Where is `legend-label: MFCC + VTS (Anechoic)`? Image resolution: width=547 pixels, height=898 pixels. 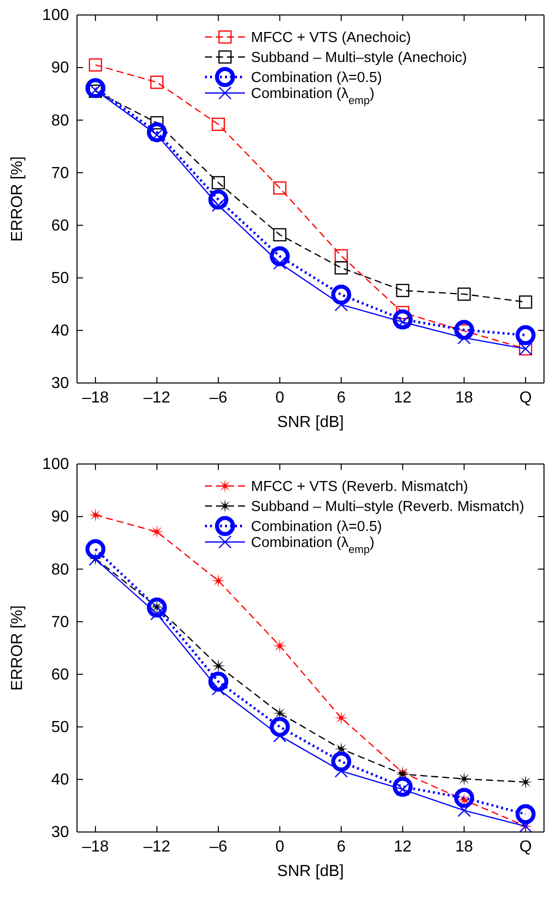 legend-label: MFCC + VTS (Anechoic) is located at coordinates (331, 38).